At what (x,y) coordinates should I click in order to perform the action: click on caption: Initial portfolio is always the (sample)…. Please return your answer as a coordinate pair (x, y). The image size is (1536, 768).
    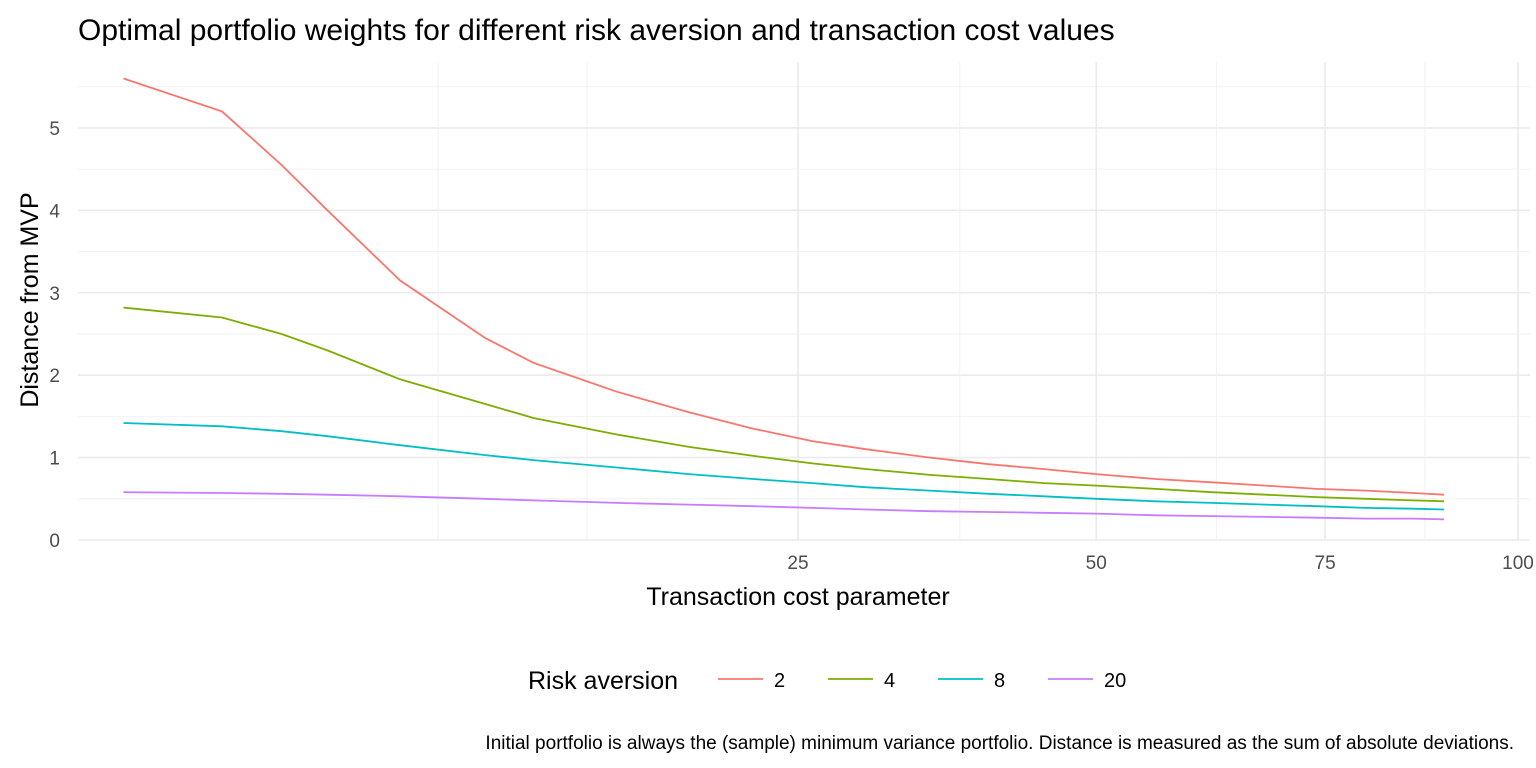
    Looking at the image, I should click on (999, 743).